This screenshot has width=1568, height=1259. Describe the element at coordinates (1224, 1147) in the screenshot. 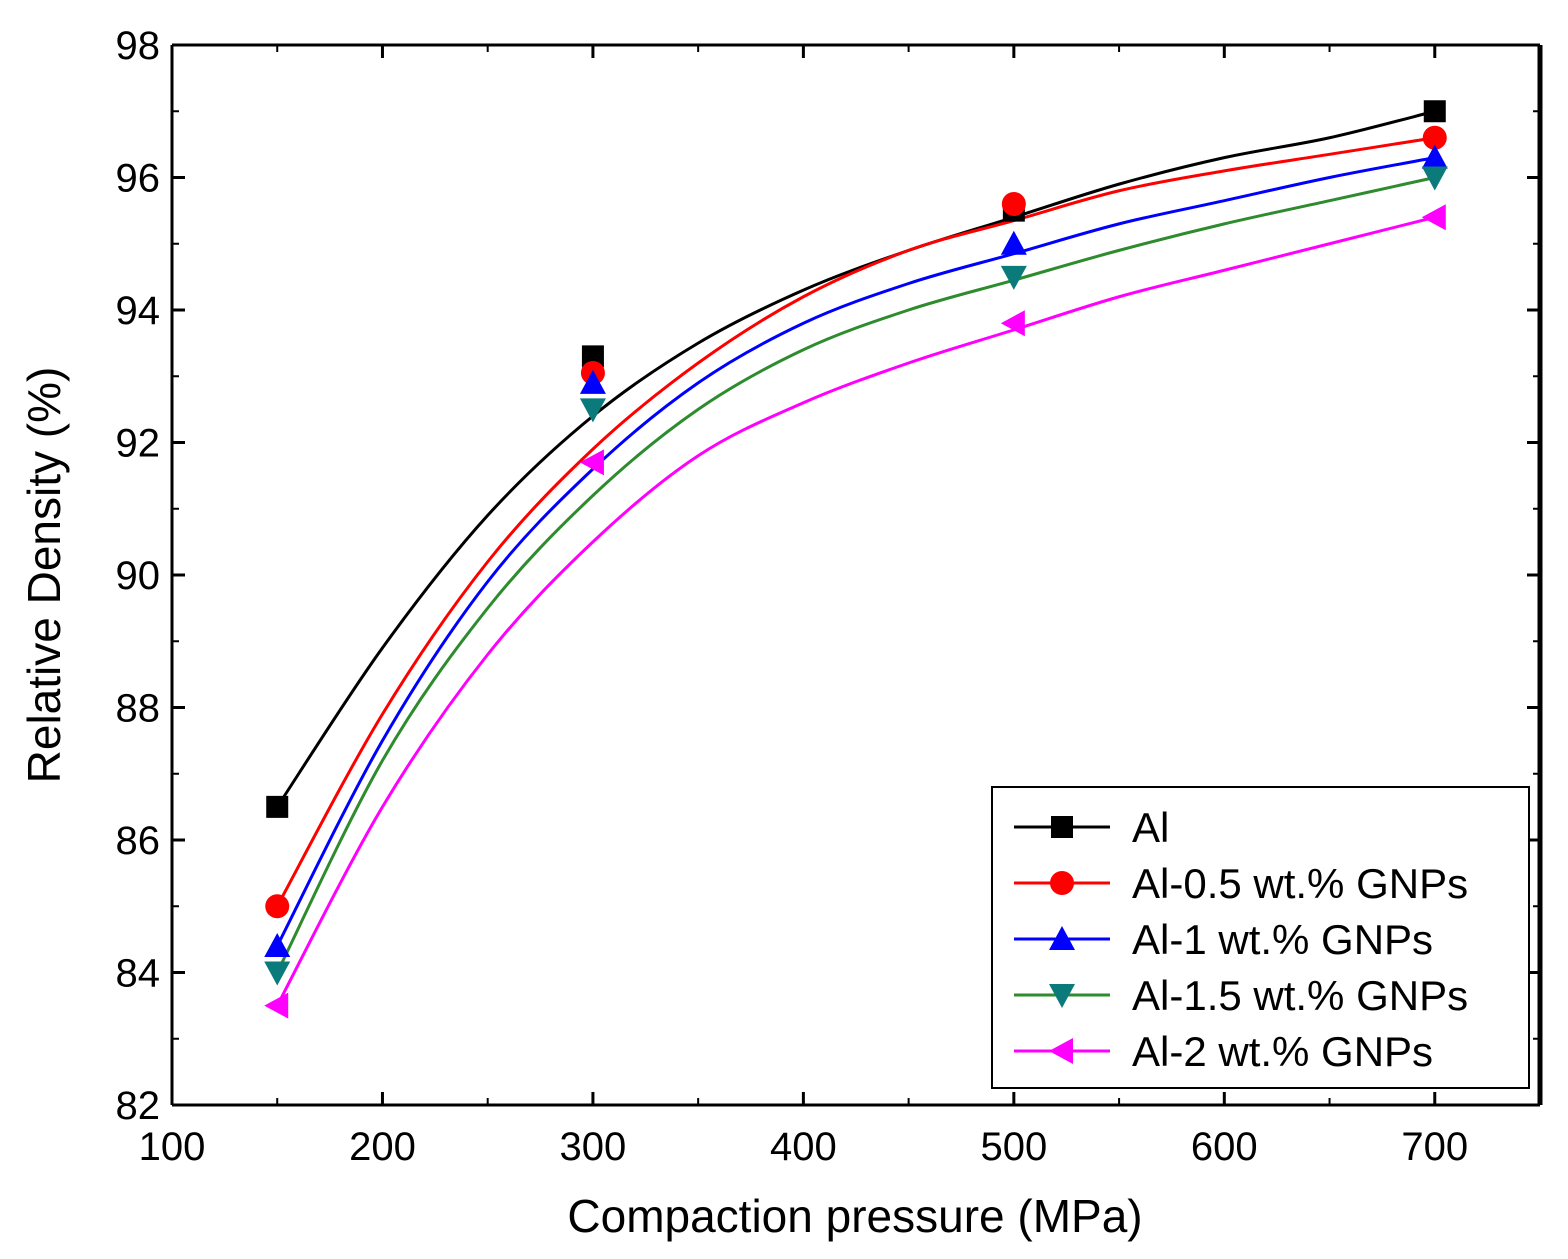

I see `x-tick-label: 600` at that location.